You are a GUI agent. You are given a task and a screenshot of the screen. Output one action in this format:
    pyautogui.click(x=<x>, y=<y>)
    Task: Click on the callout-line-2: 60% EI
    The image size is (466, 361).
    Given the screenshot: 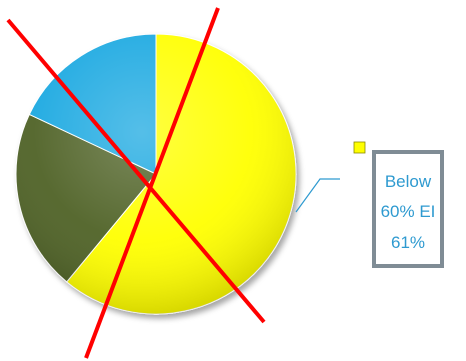 What is the action you would take?
    pyautogui.click(x=408, y=211)
    